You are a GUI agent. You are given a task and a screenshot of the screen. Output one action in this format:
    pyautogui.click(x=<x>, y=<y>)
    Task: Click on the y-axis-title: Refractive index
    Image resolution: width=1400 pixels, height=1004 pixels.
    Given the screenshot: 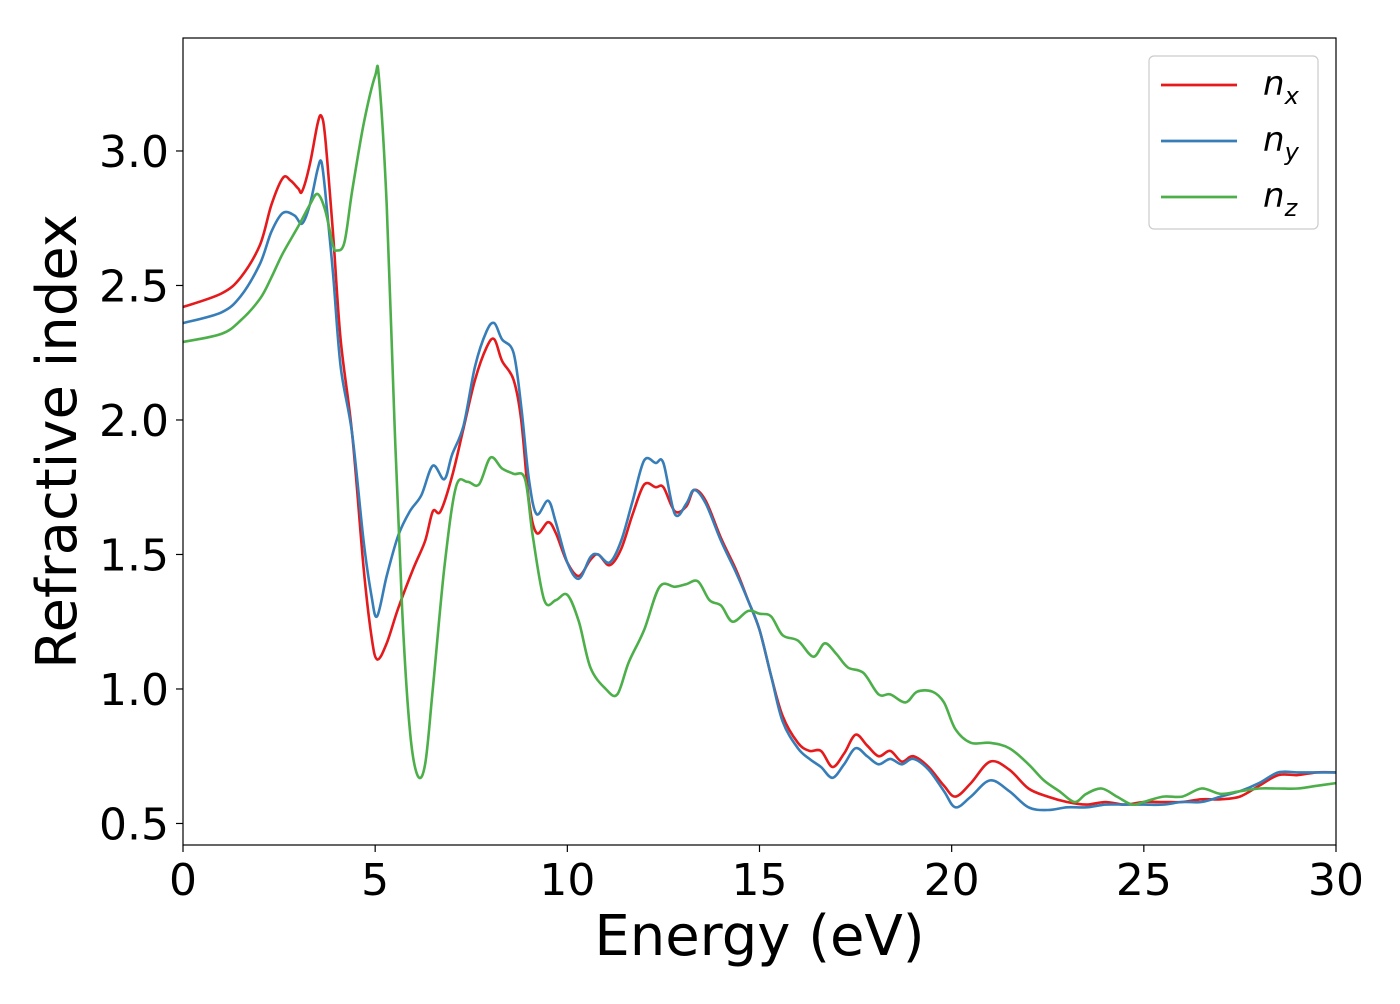 What is the action you would take?
    pyautogui.click(x=57, y=441)
    